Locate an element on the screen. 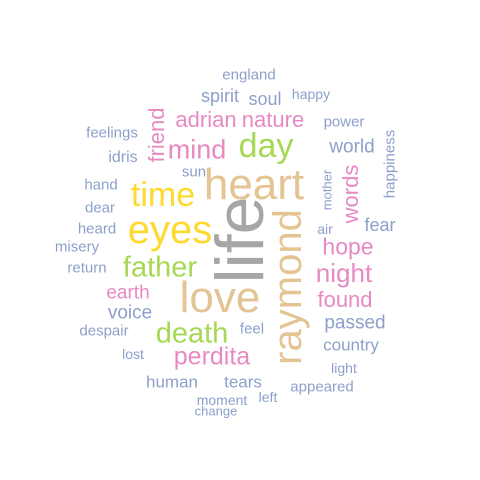 This screenshot has height=480, width=480. word-hope: hope is located at coordinates (348, 246).